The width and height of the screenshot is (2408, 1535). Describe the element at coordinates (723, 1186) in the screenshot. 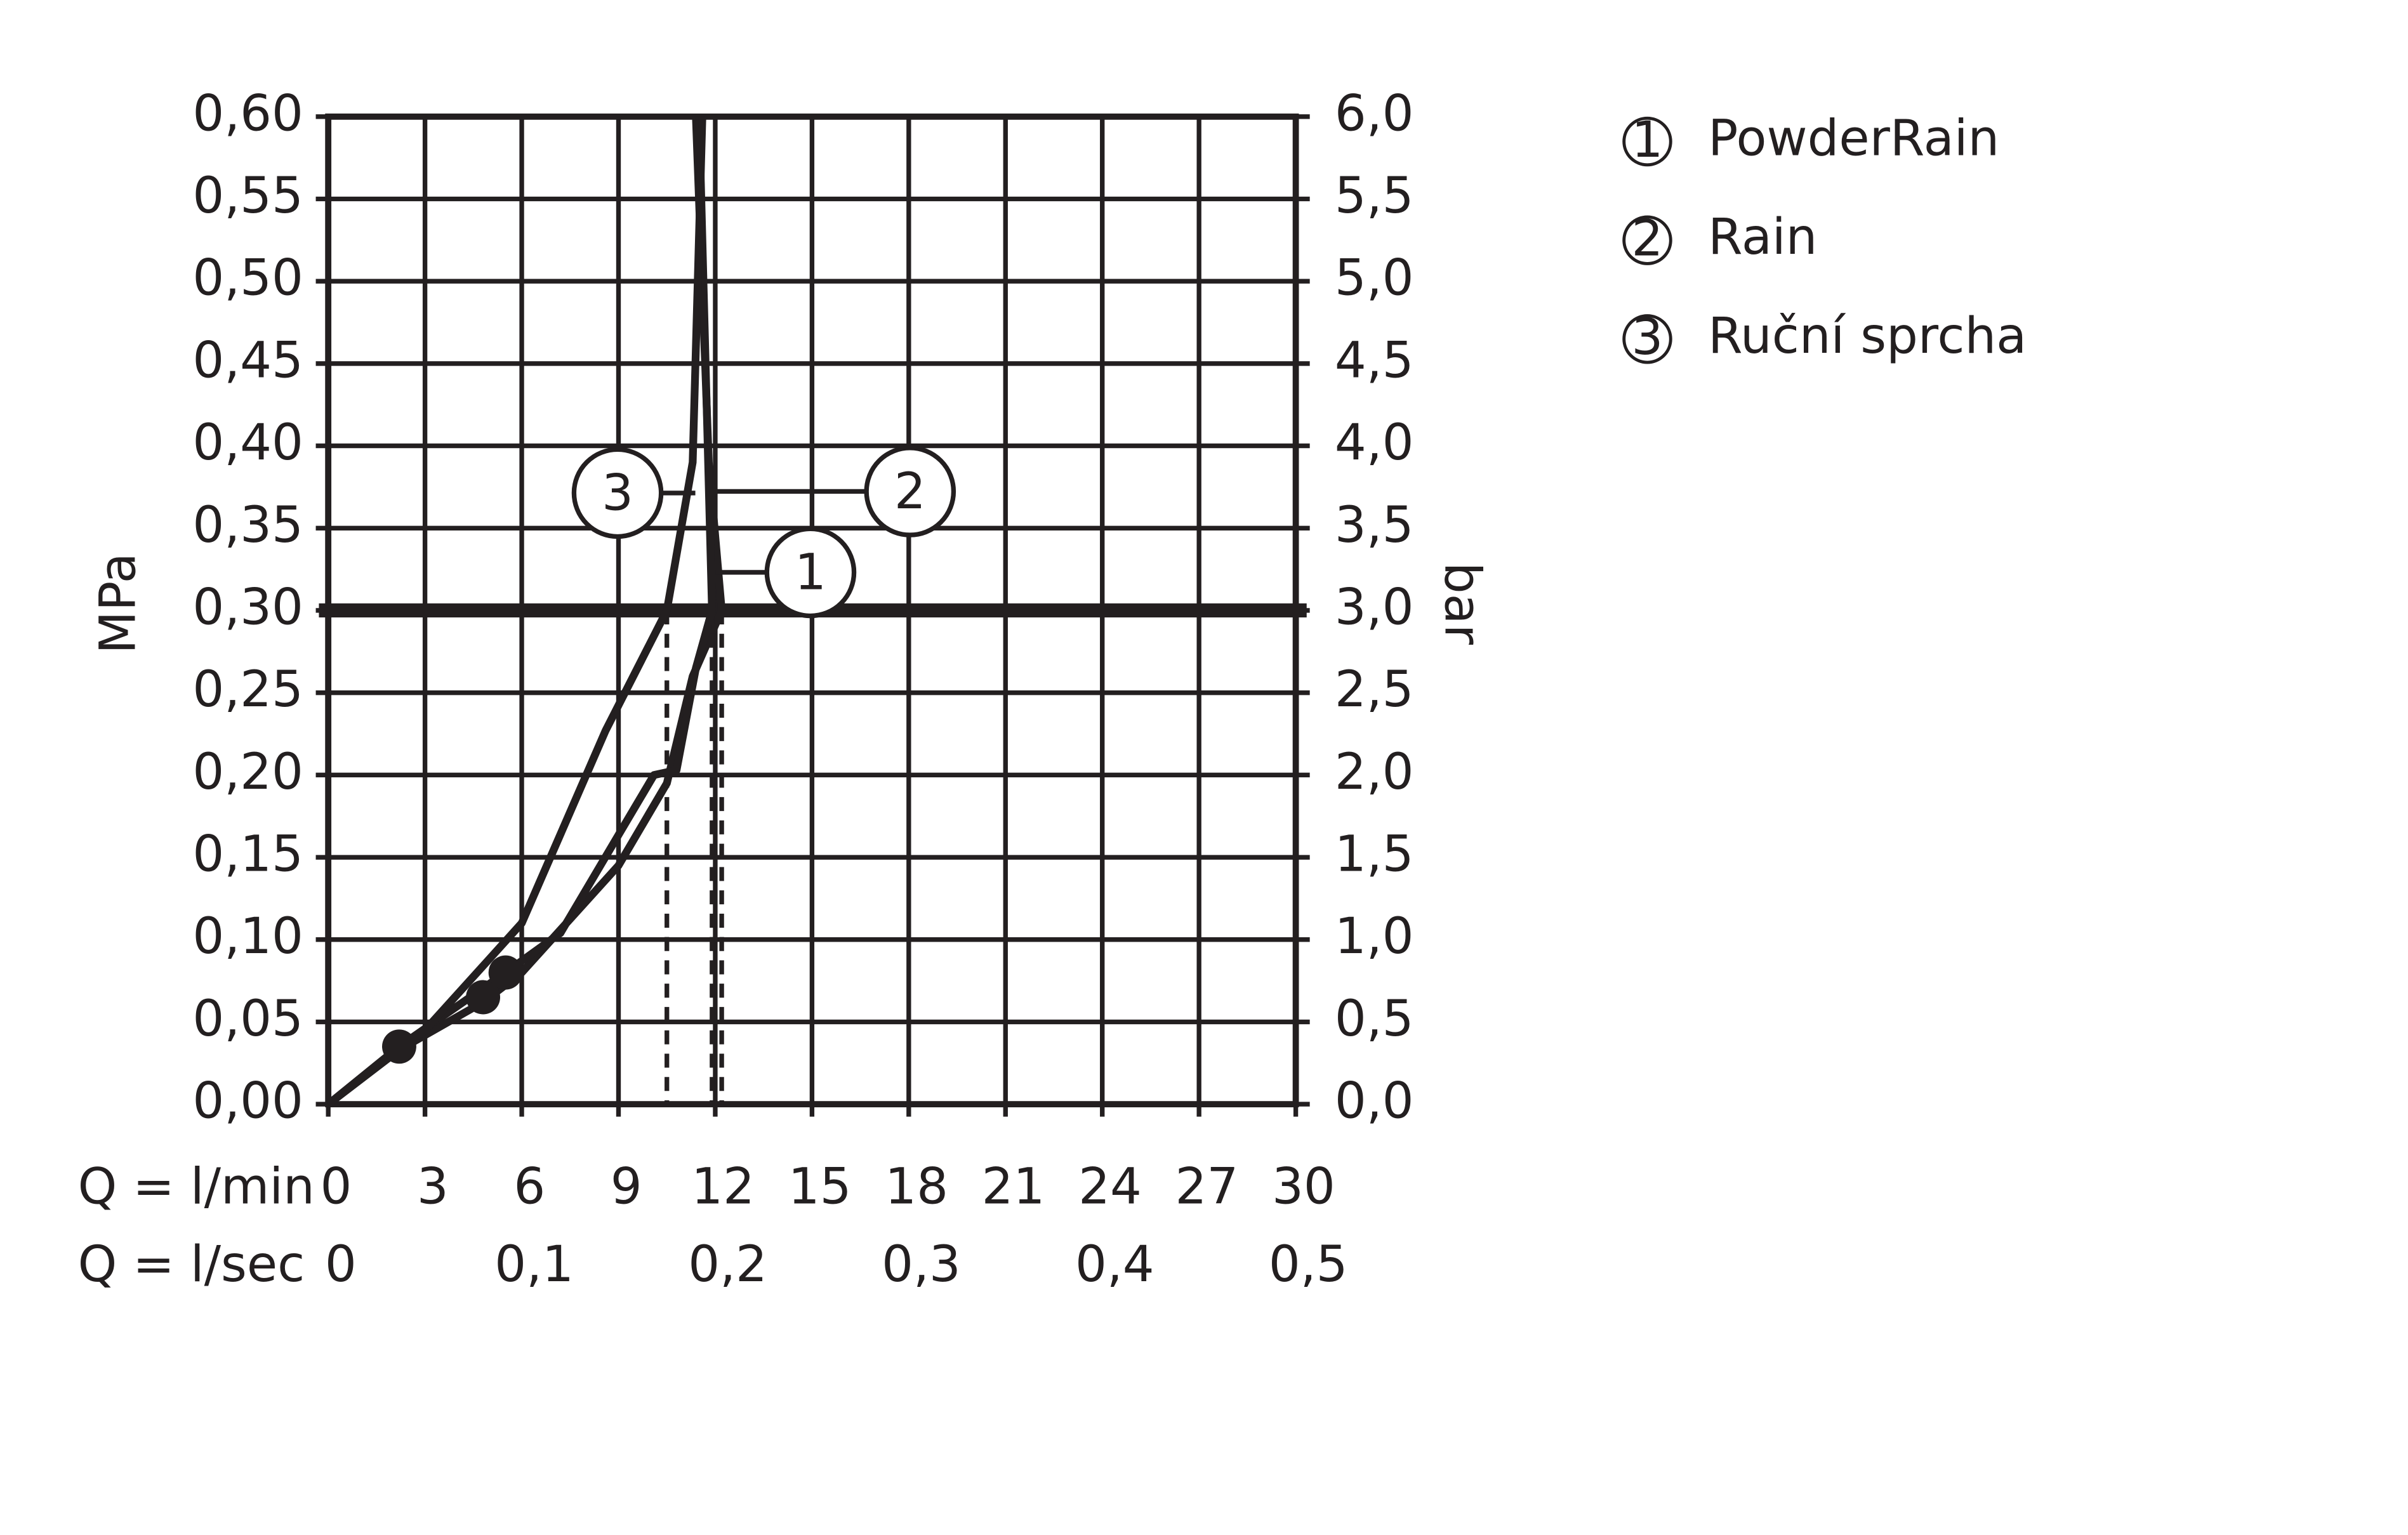

I see `x-tick-label: 12` at that location.